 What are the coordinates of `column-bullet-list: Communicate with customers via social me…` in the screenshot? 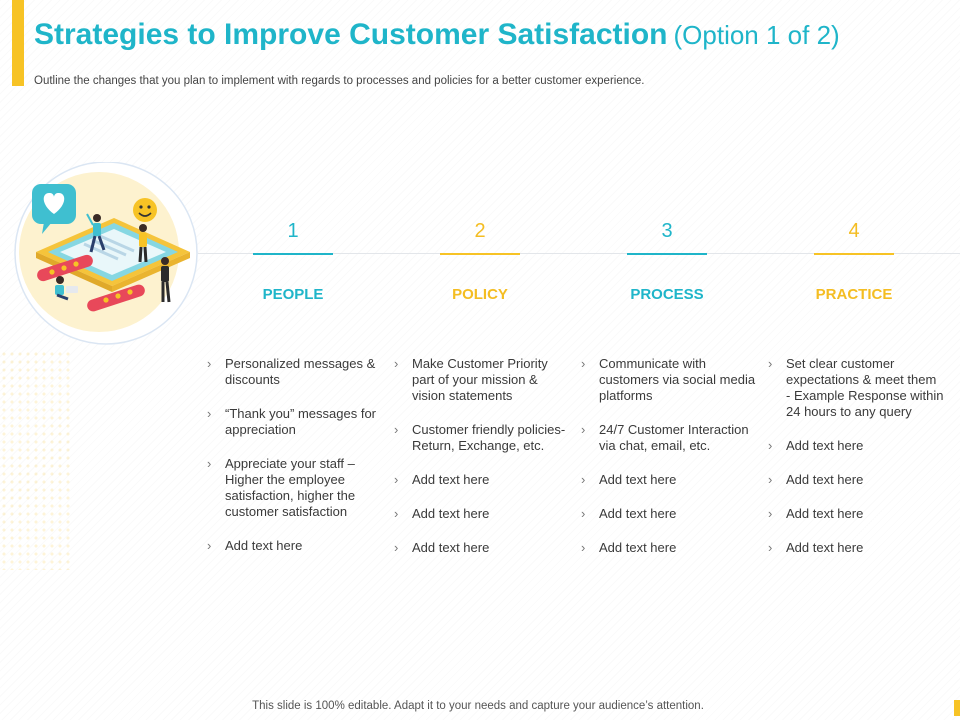 It's located at (667, 465).